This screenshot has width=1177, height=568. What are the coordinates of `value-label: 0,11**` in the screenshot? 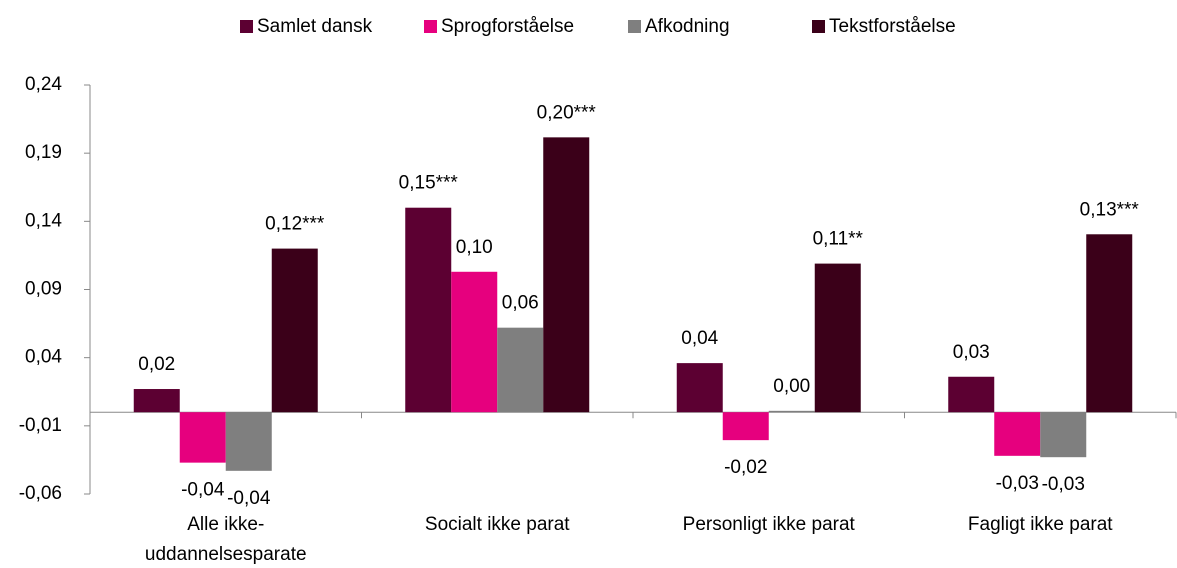 It's located at (838, 239).